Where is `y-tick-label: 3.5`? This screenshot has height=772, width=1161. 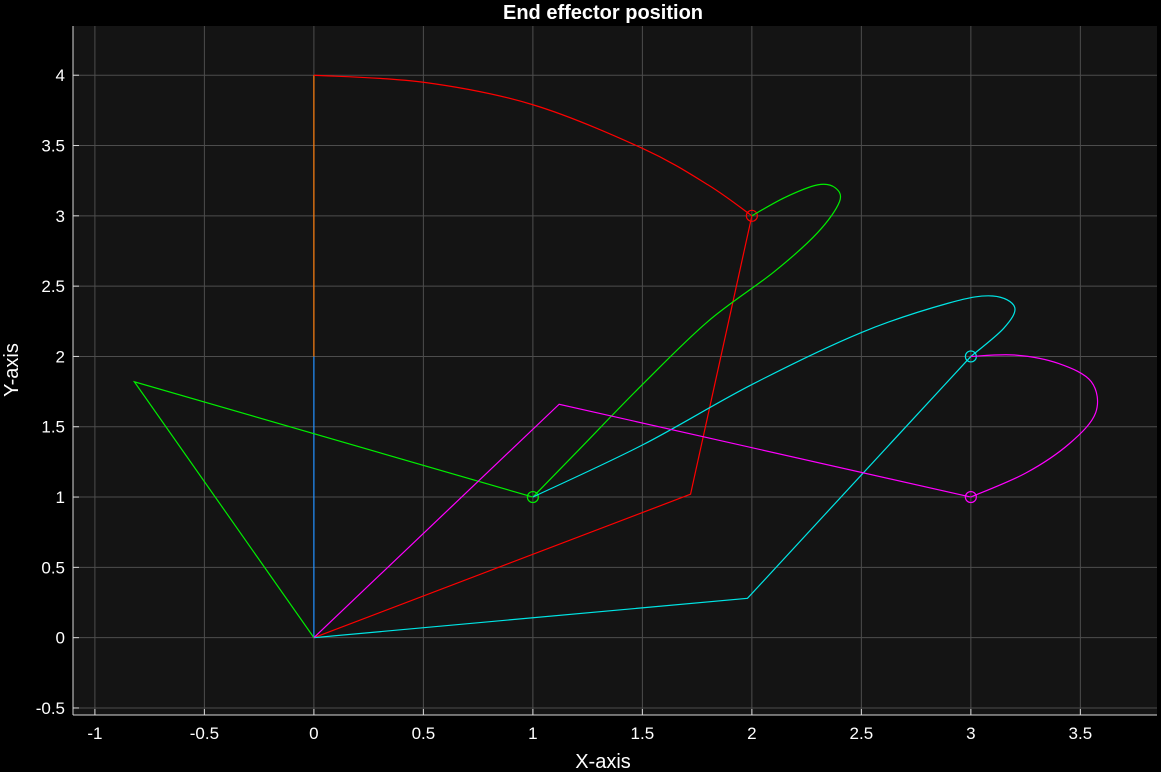 y-tick-label: 3.5 is located at coordinates (53, 146).